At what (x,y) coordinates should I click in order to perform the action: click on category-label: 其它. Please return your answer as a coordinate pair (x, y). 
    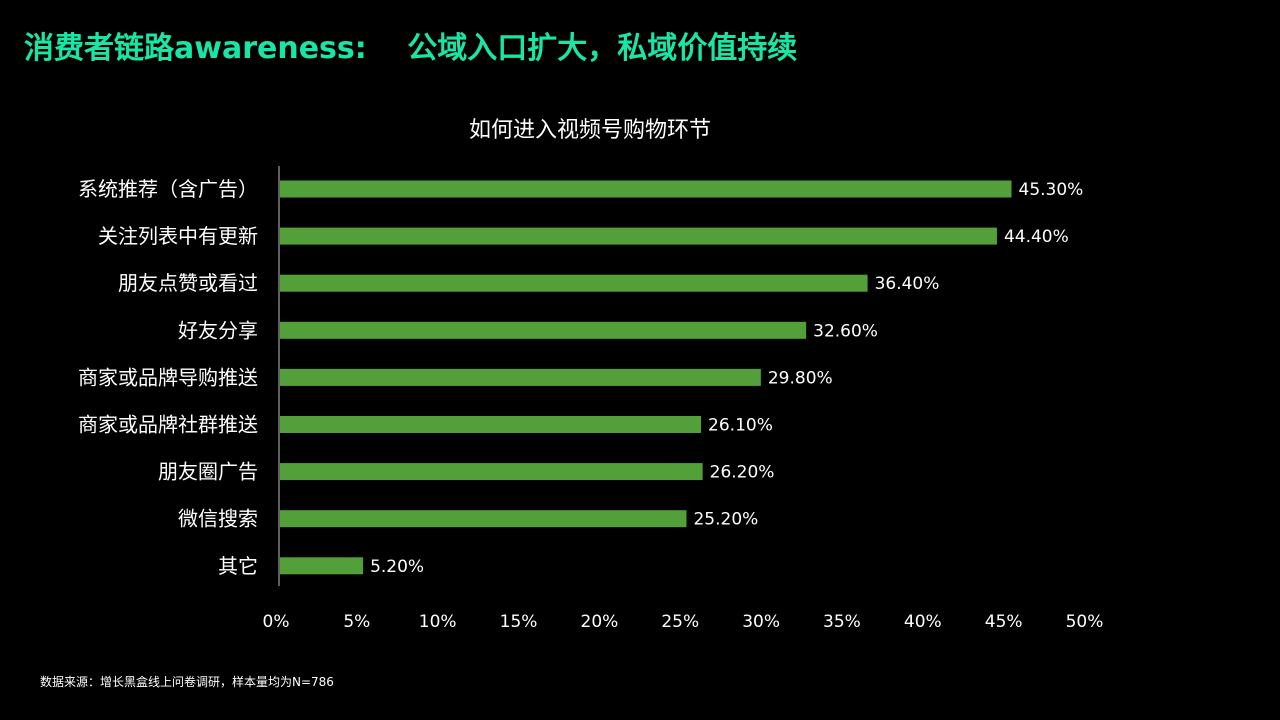
    Looking at the image, I should click on (238, 566).